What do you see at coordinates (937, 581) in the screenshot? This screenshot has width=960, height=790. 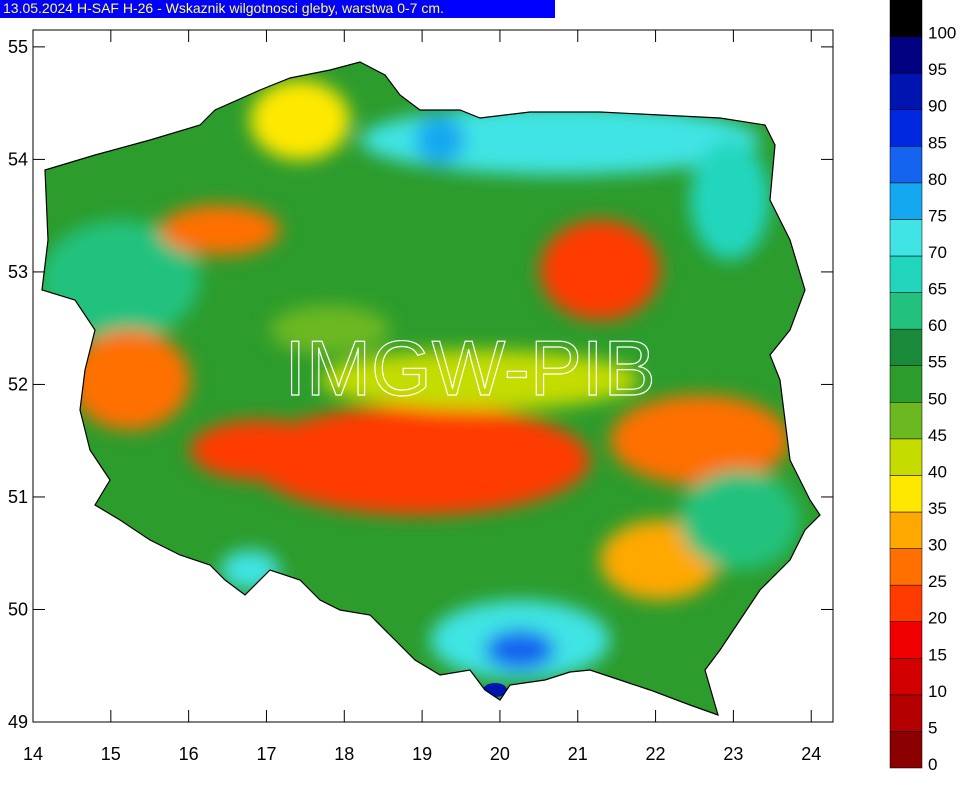 I see `colorbar-label: 25` at bounding box center [937, 581].